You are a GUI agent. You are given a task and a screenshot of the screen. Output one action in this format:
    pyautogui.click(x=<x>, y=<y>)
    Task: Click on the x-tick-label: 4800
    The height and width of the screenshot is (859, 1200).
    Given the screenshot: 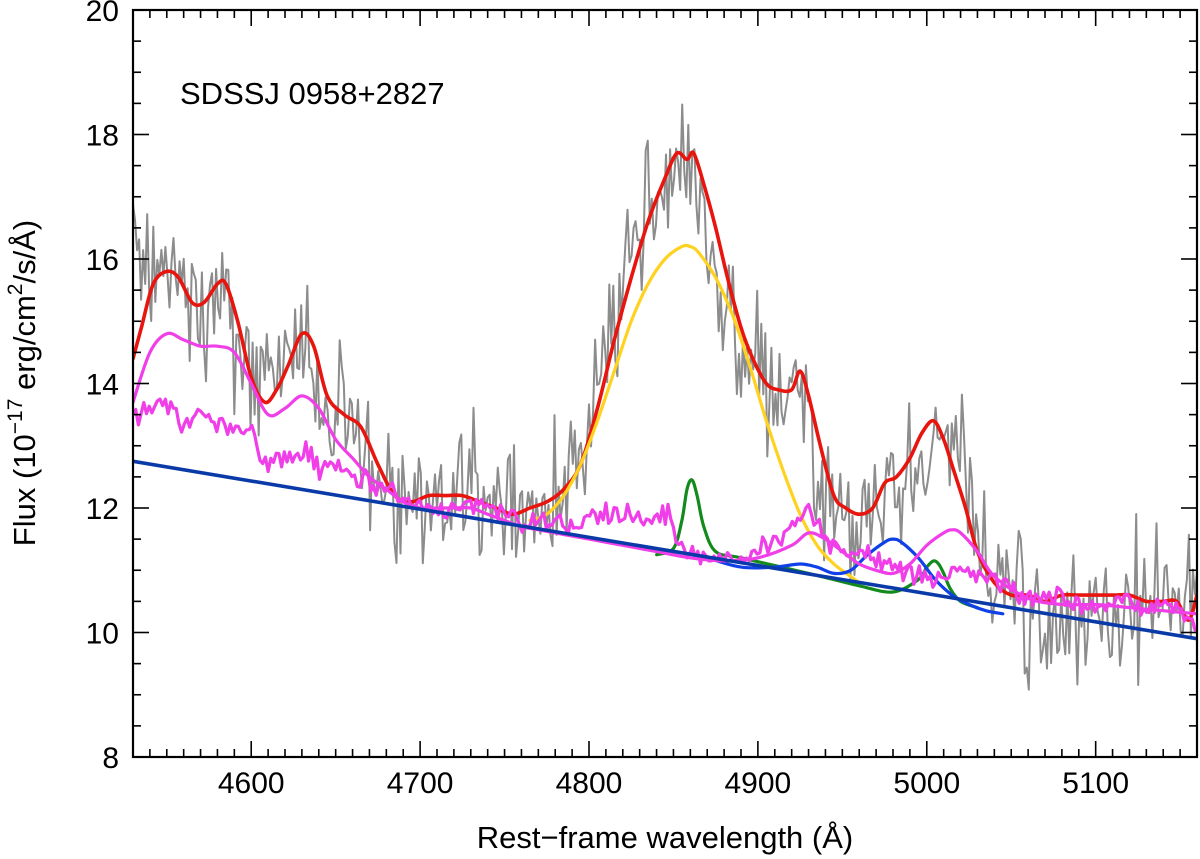 What is the action you would take?
    pyautogui.click(x=589, y=783)
    